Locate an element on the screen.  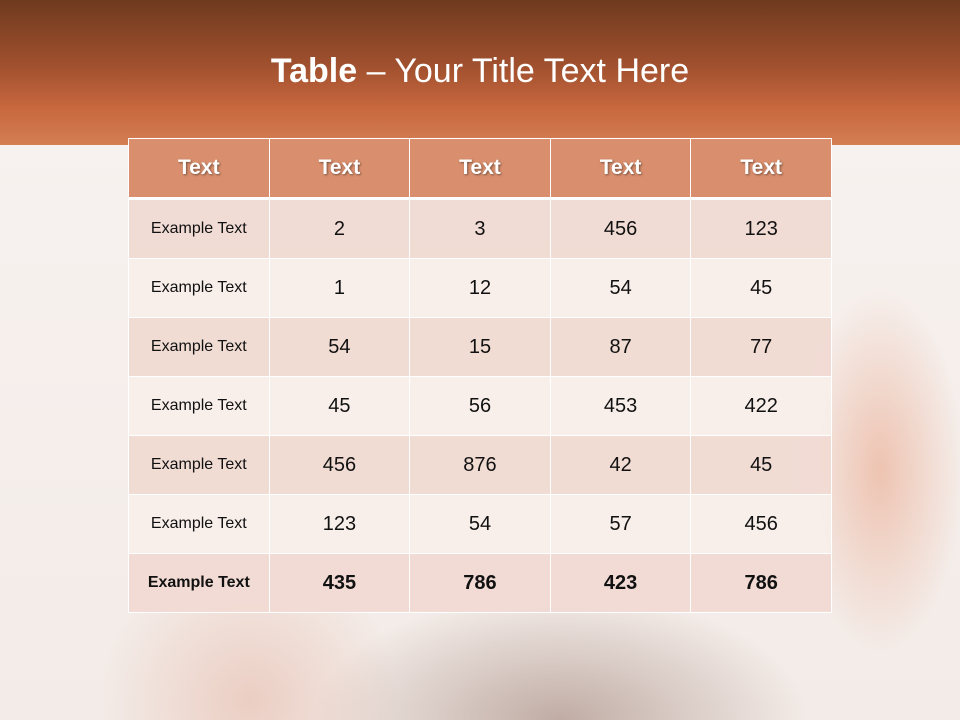
table-row: Example Text 2 3 456 123 is located at coordinates (480, 228).